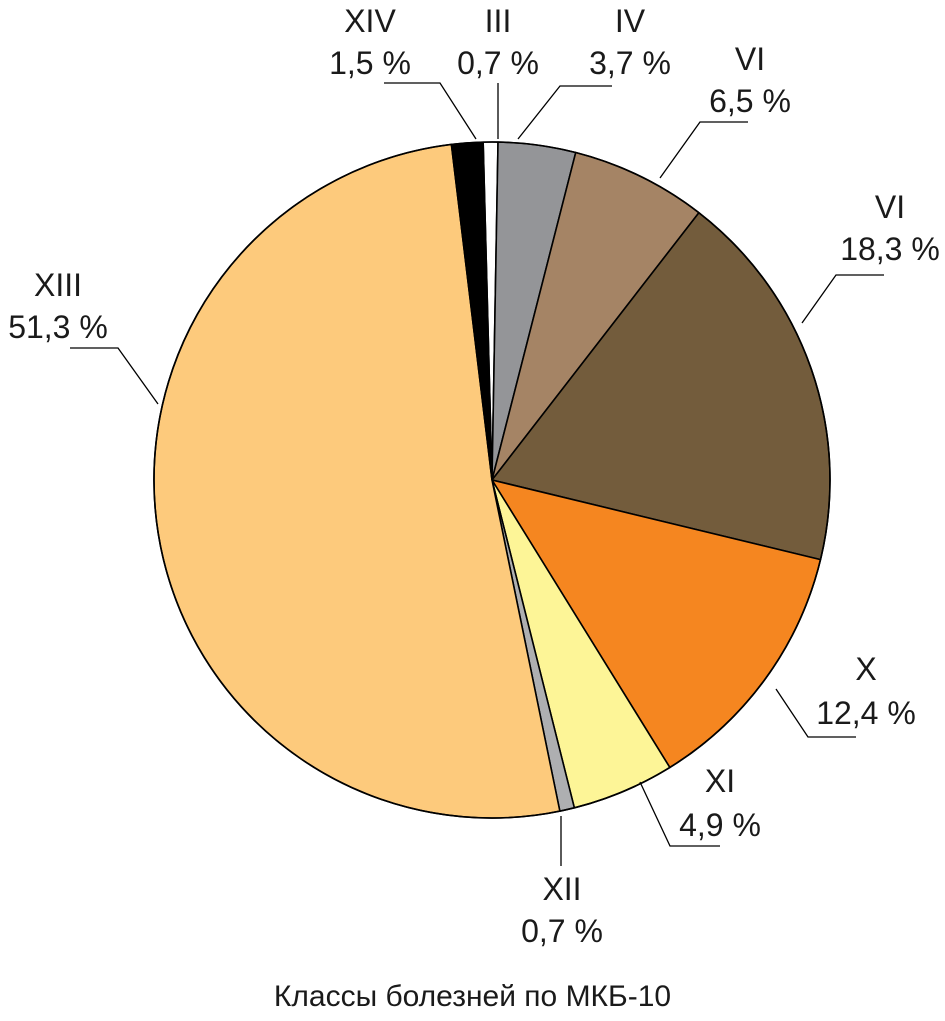 This screenshot has height=1021, width=945. What do you see at coordinates (890, 249) in the screenshot?
I see `slice-value-label-3: 18,3 %` at bounding box center [890, 249].